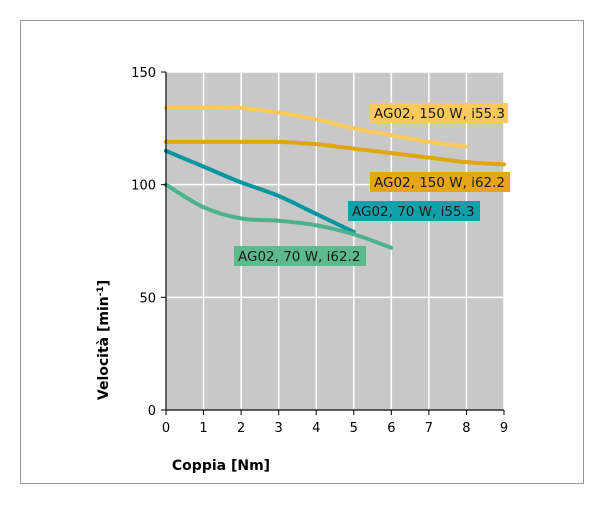  I want to click on series-label-4: AG02, 70 W, i62.2, so click(299, 257).